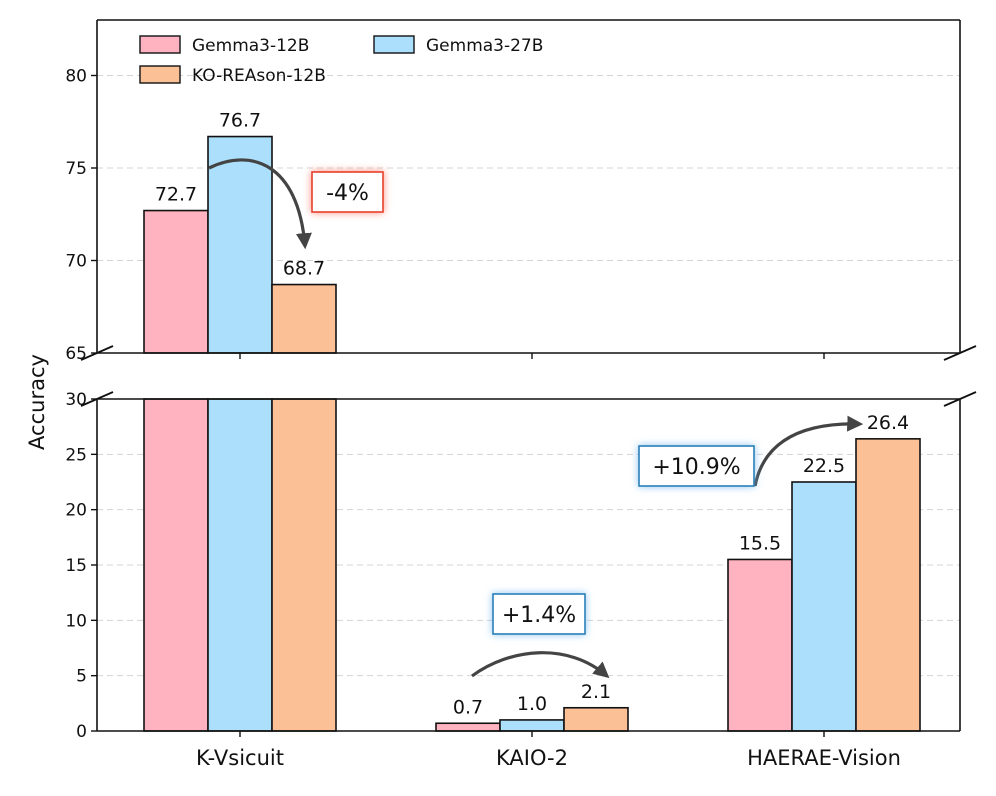 The image size is (996, 796). What do you see at coordinates (260, 204) in the screenshot?
I see `annotation-arrow-k-vsicuit` at bounding box center [260, 204].